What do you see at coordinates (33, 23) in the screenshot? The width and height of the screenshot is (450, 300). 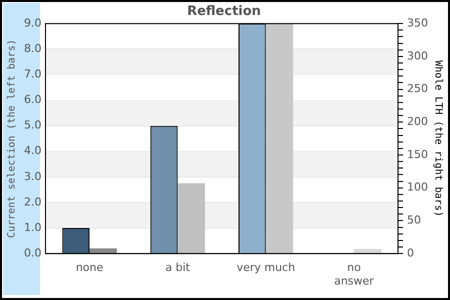 I see `y-tick-label: 9.0` at bounding box center [33, 23].